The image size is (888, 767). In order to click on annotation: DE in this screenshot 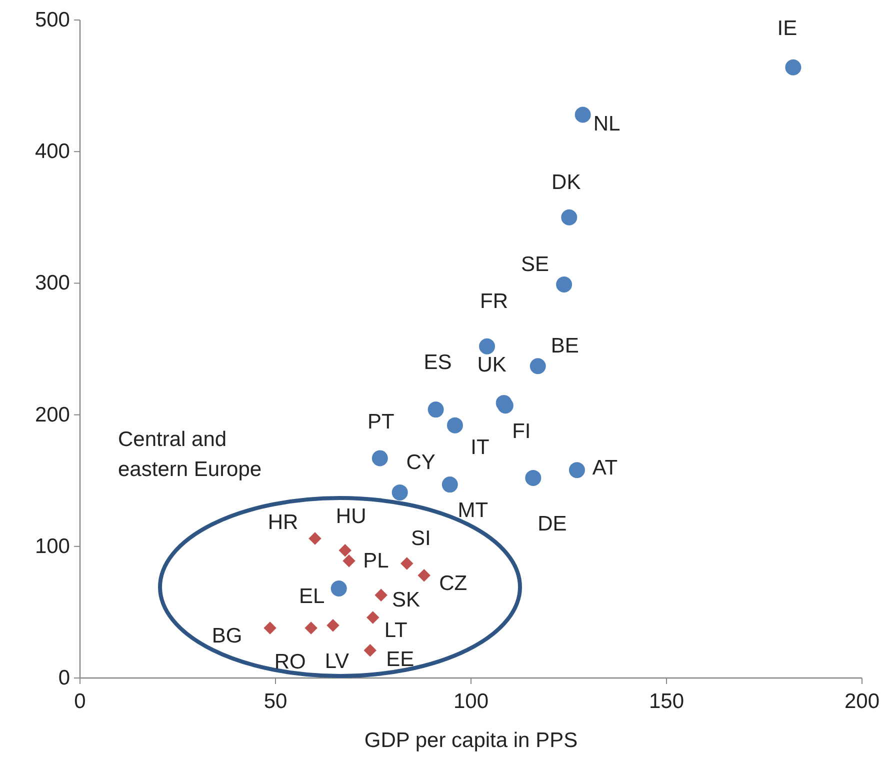, I will do `click(552, 524)`.